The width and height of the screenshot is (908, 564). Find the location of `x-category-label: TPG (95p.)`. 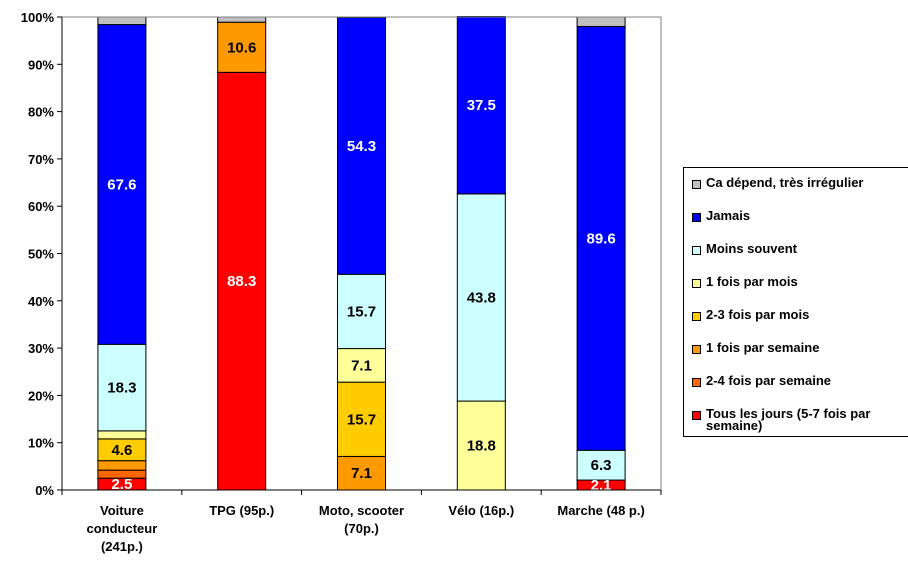

x-category-label: TPG (95p.) is located at coordinates (241, 510).